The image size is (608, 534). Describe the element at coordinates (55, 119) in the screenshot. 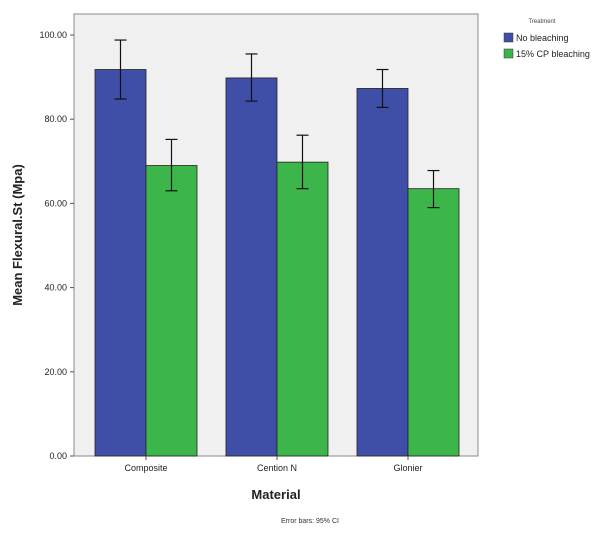

I see `y-tick-label: 80.00` at that location.